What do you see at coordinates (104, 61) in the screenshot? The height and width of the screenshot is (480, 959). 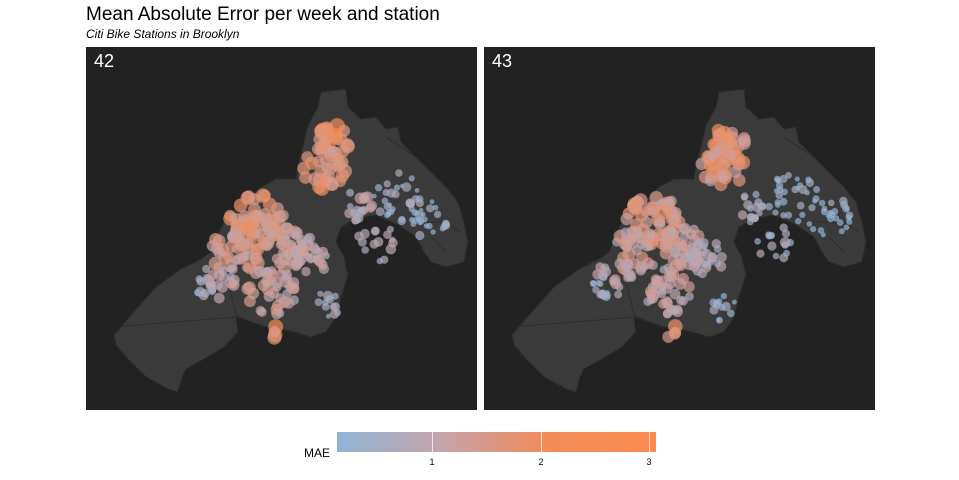 I see `panel-label-week-42: 42` at bounding box center [104, 61].